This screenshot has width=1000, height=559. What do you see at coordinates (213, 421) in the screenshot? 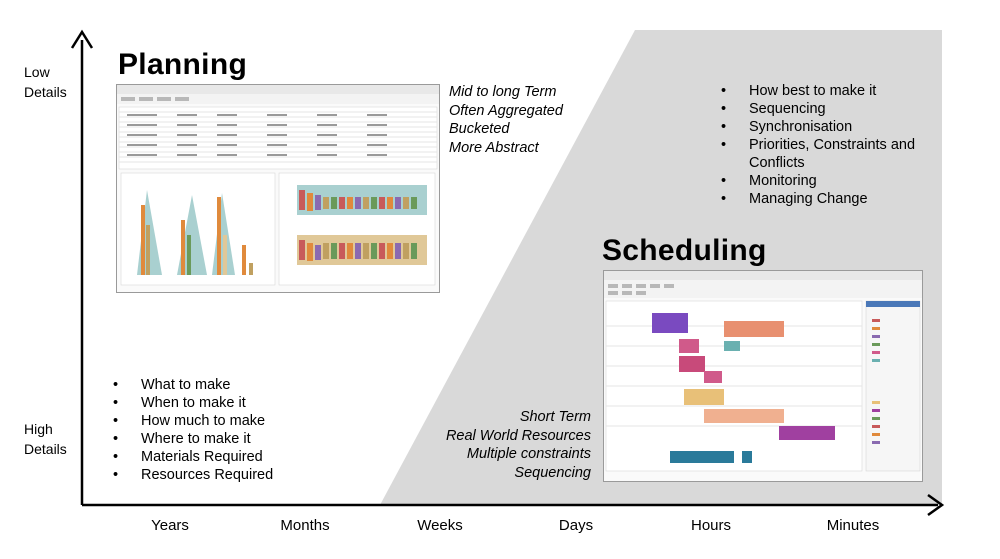
I see `list-item: How much to make` at bounding box center [213, 421].